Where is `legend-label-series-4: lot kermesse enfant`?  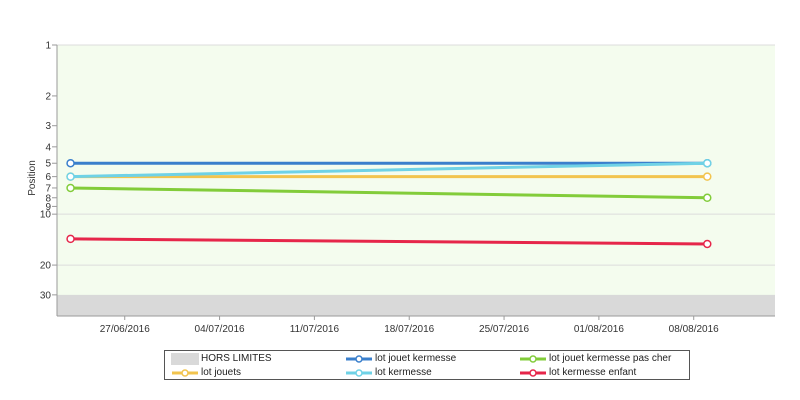 legend-label-series-4: lot kermesse enfant is located at coordinates (593, 372).